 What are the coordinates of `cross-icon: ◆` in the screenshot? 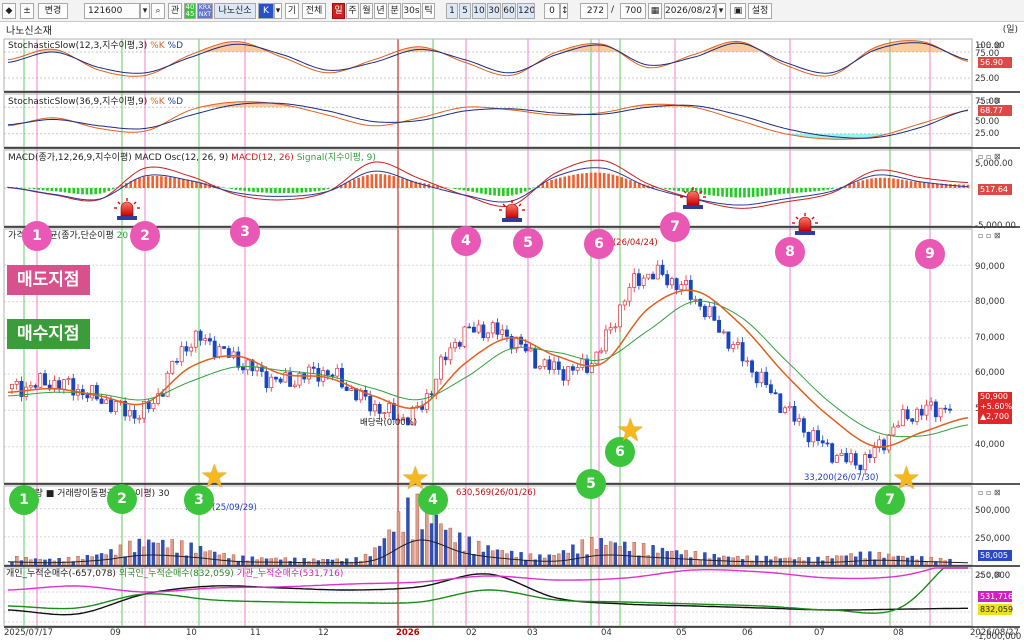 It's located at (9, 11).